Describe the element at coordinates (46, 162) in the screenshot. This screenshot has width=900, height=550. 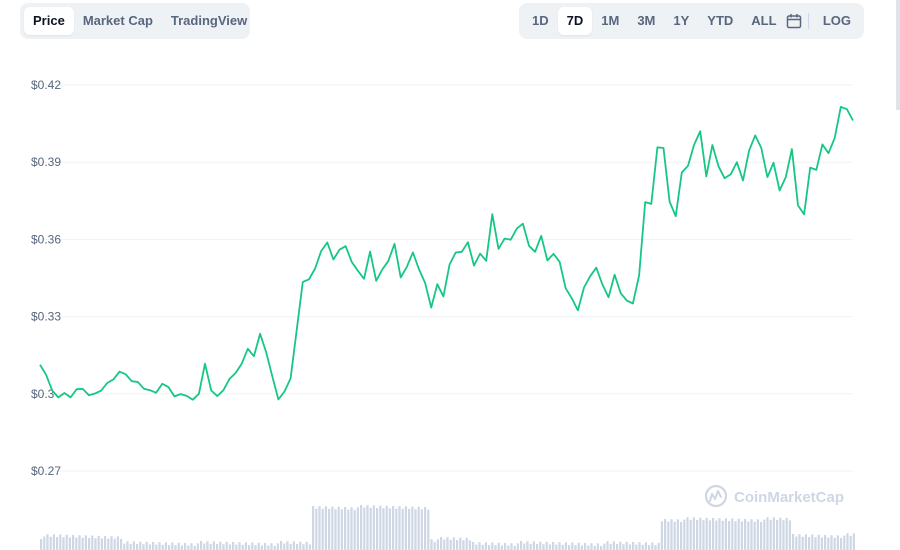
I see `y-tick-label: $0.39` at that location.